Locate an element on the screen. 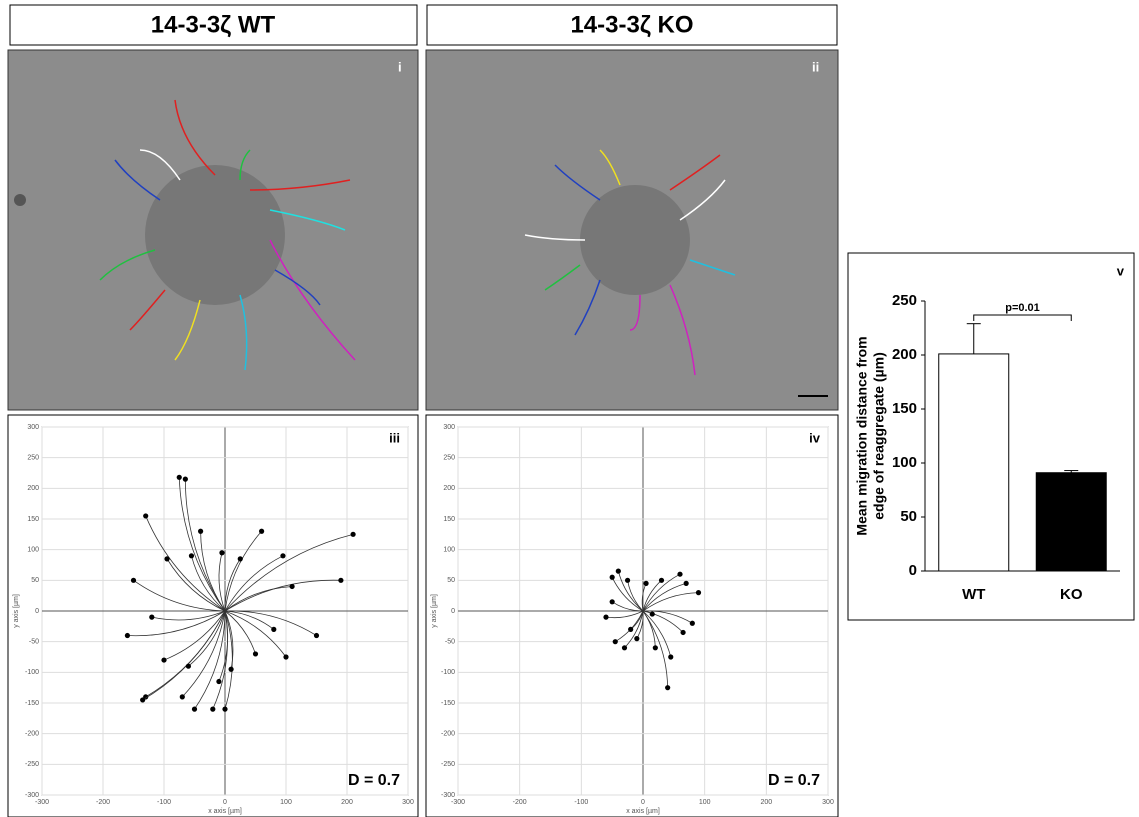  y-tick-label: -100 is located at coordinates (32, 672).